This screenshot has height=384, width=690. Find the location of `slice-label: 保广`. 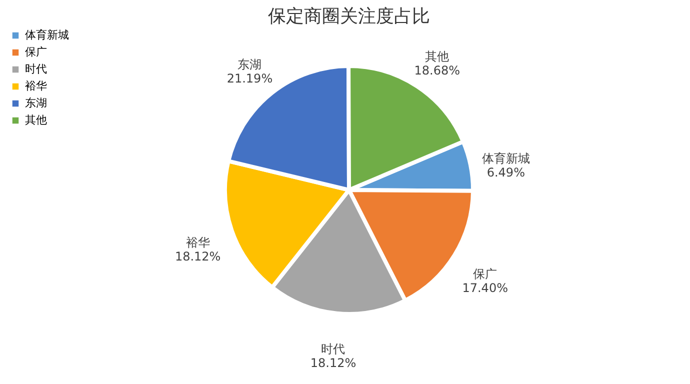

slice-label: 保广 is located at coordinates (485, 274).